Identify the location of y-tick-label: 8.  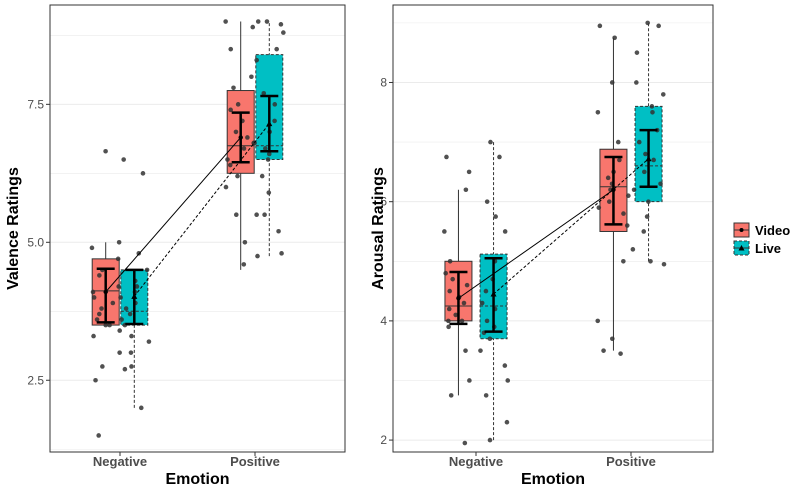
(383, 82).